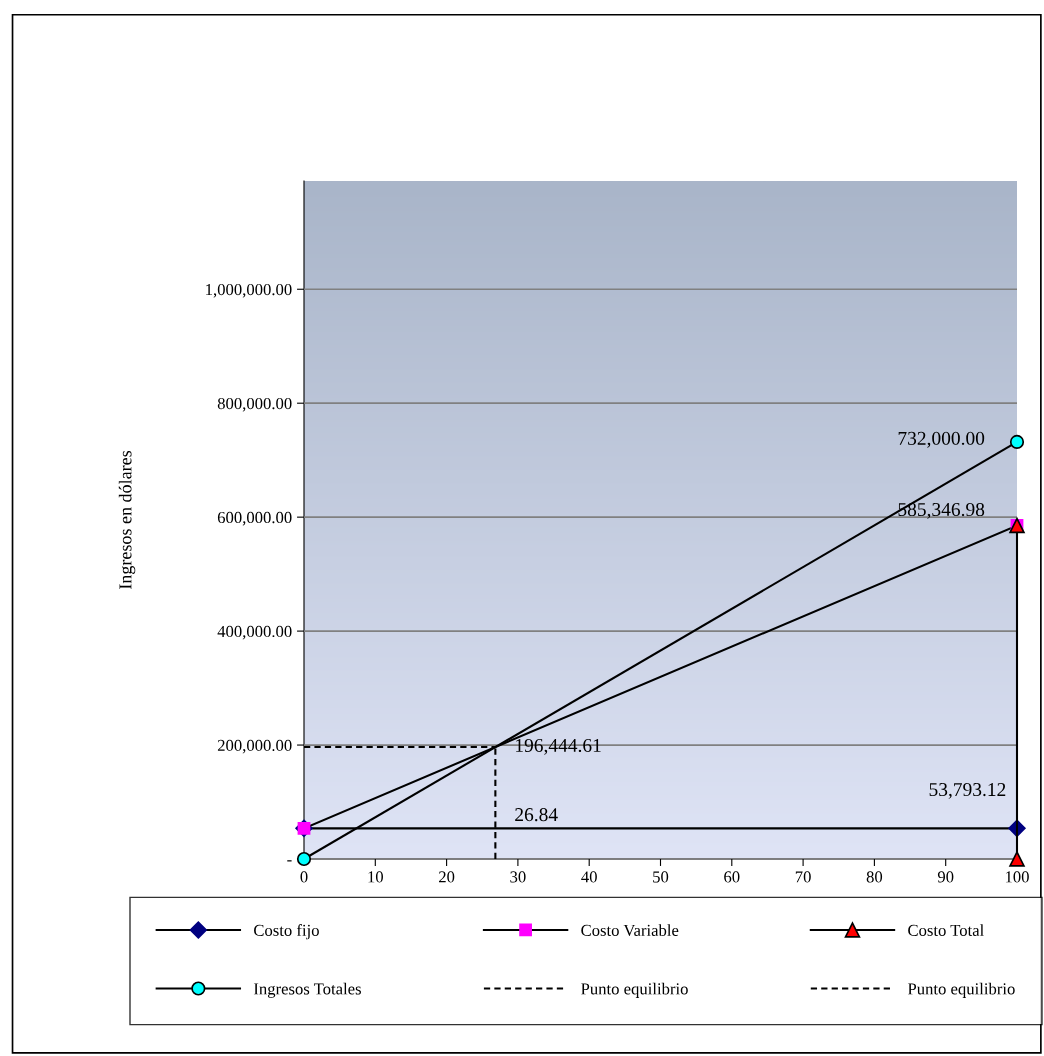 The height and width of the screenshot is (1056, 1044). Describe the element at coordinates (661, 877) in the screenshot. I see `x-tick-label: 50` at that location.